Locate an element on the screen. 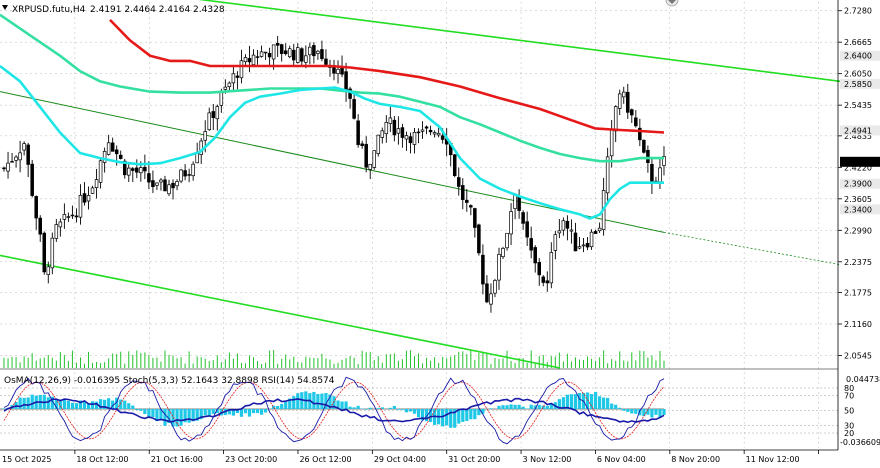 The image size is (880, 468). price-tick-label: 2.4835 is located at coordinates (858, 136).